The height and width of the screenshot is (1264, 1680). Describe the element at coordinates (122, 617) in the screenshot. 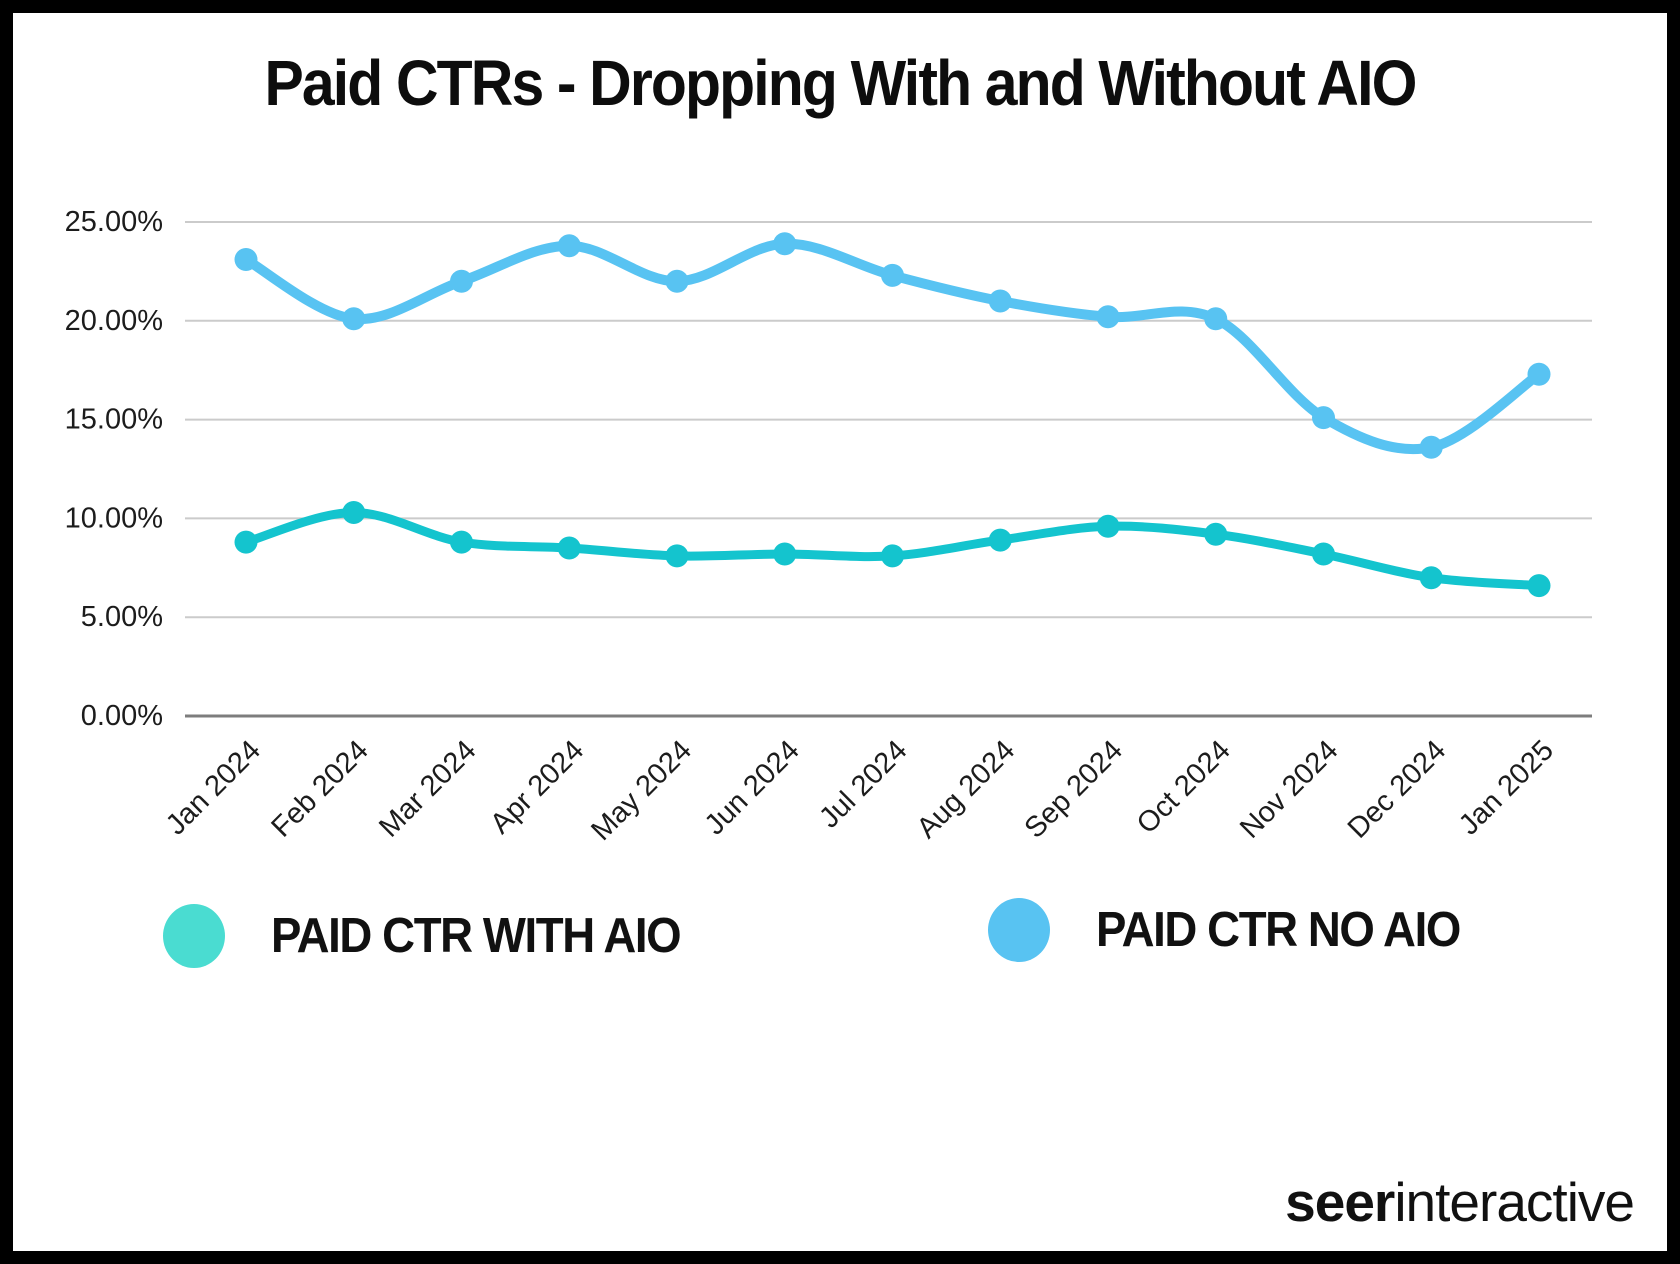

I see `y-axis-tick-label: 5.00%` at that location.